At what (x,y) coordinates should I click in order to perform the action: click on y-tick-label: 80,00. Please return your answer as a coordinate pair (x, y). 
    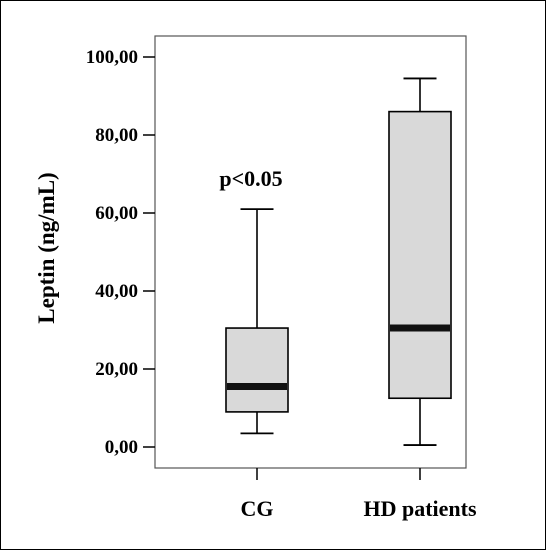
    Looking at the image, I should click on (116, 135).